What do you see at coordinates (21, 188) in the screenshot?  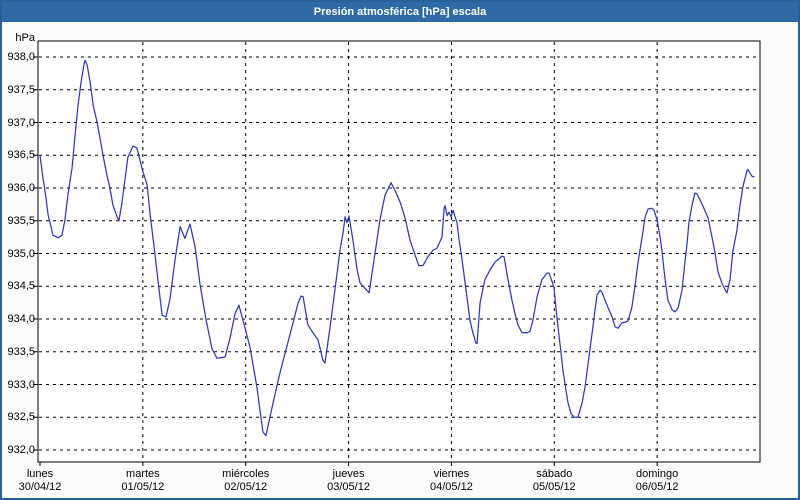 I see `y-tick-label: 936,0` at bounding box center [21, 188].